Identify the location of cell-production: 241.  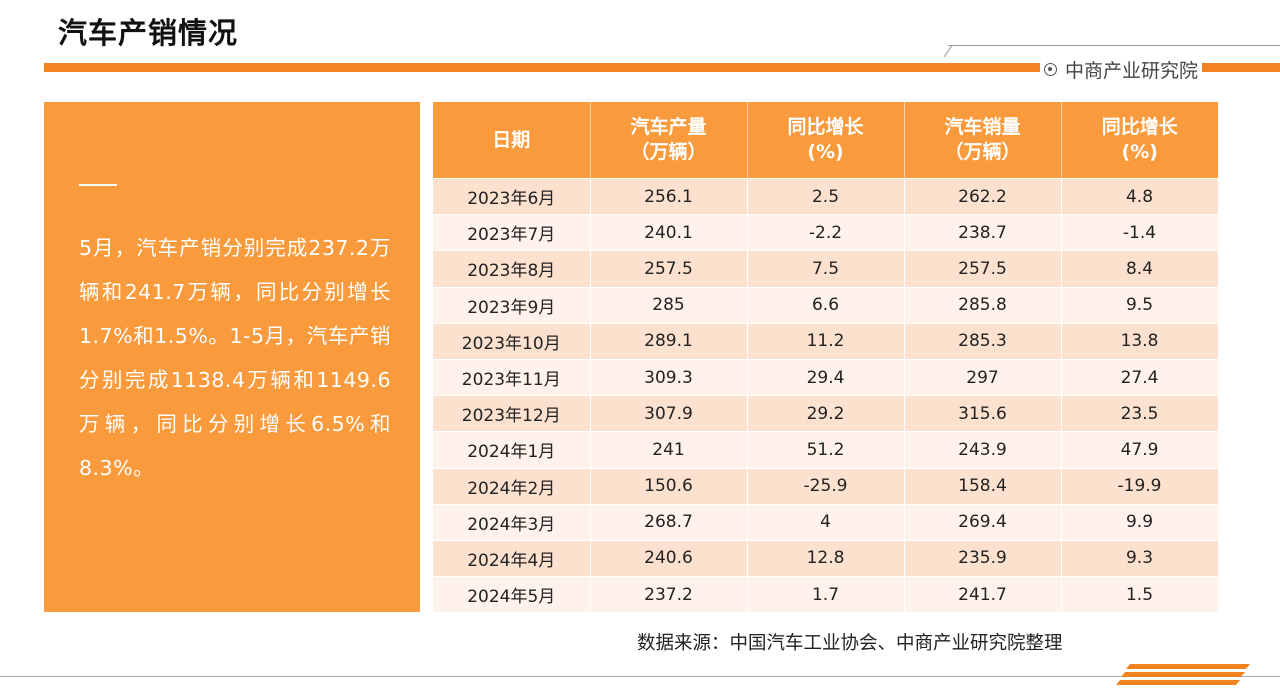
(669, 449).